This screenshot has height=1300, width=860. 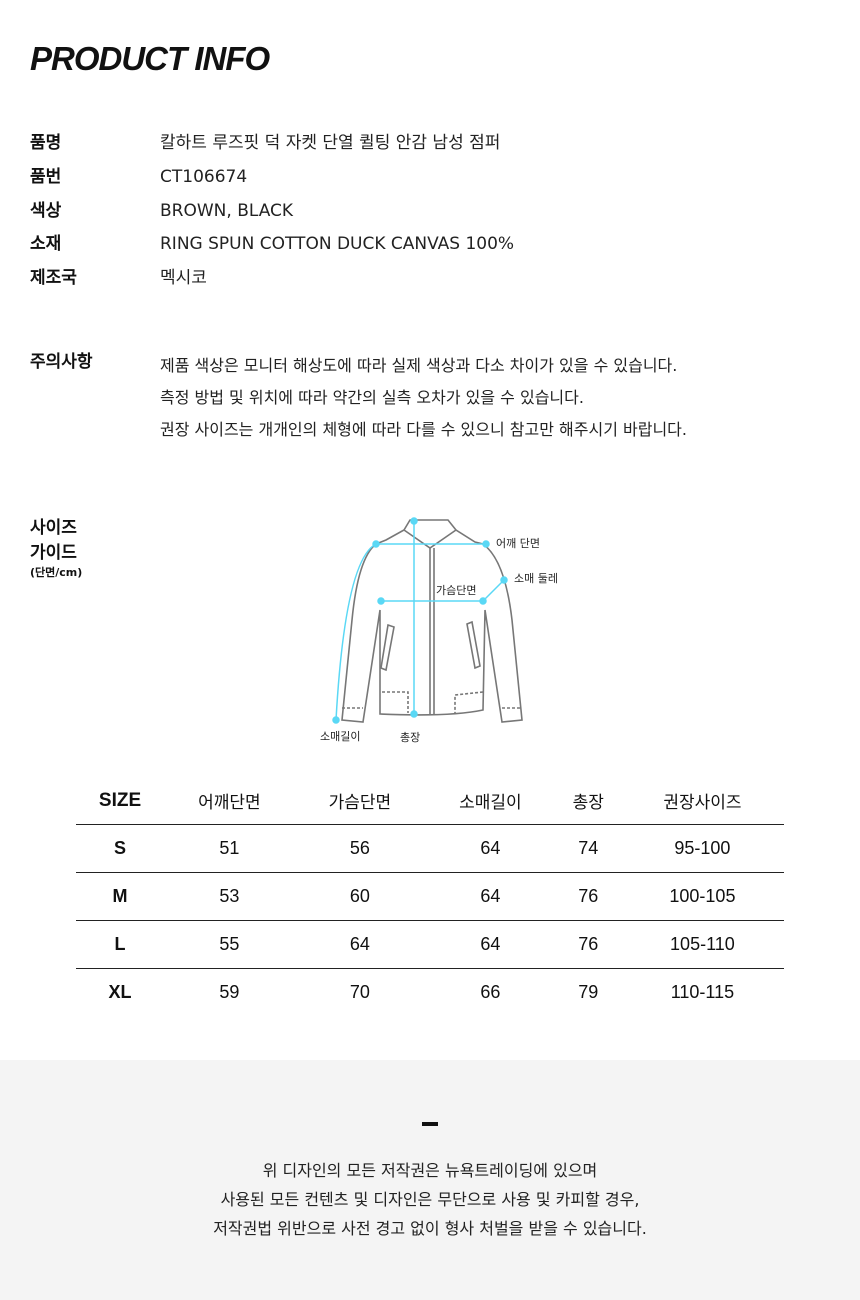 What do you see at coordinates (702, 896) in the screenshot?
I see `table-cell: 100-105` at bounding box center [702, 896].